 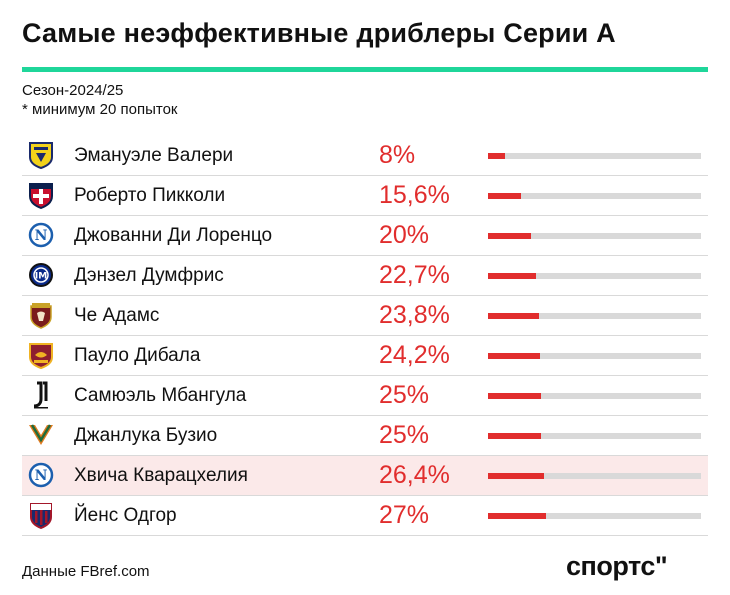 I want to click on brand-logo: спортс", so click(x=617, y=566).